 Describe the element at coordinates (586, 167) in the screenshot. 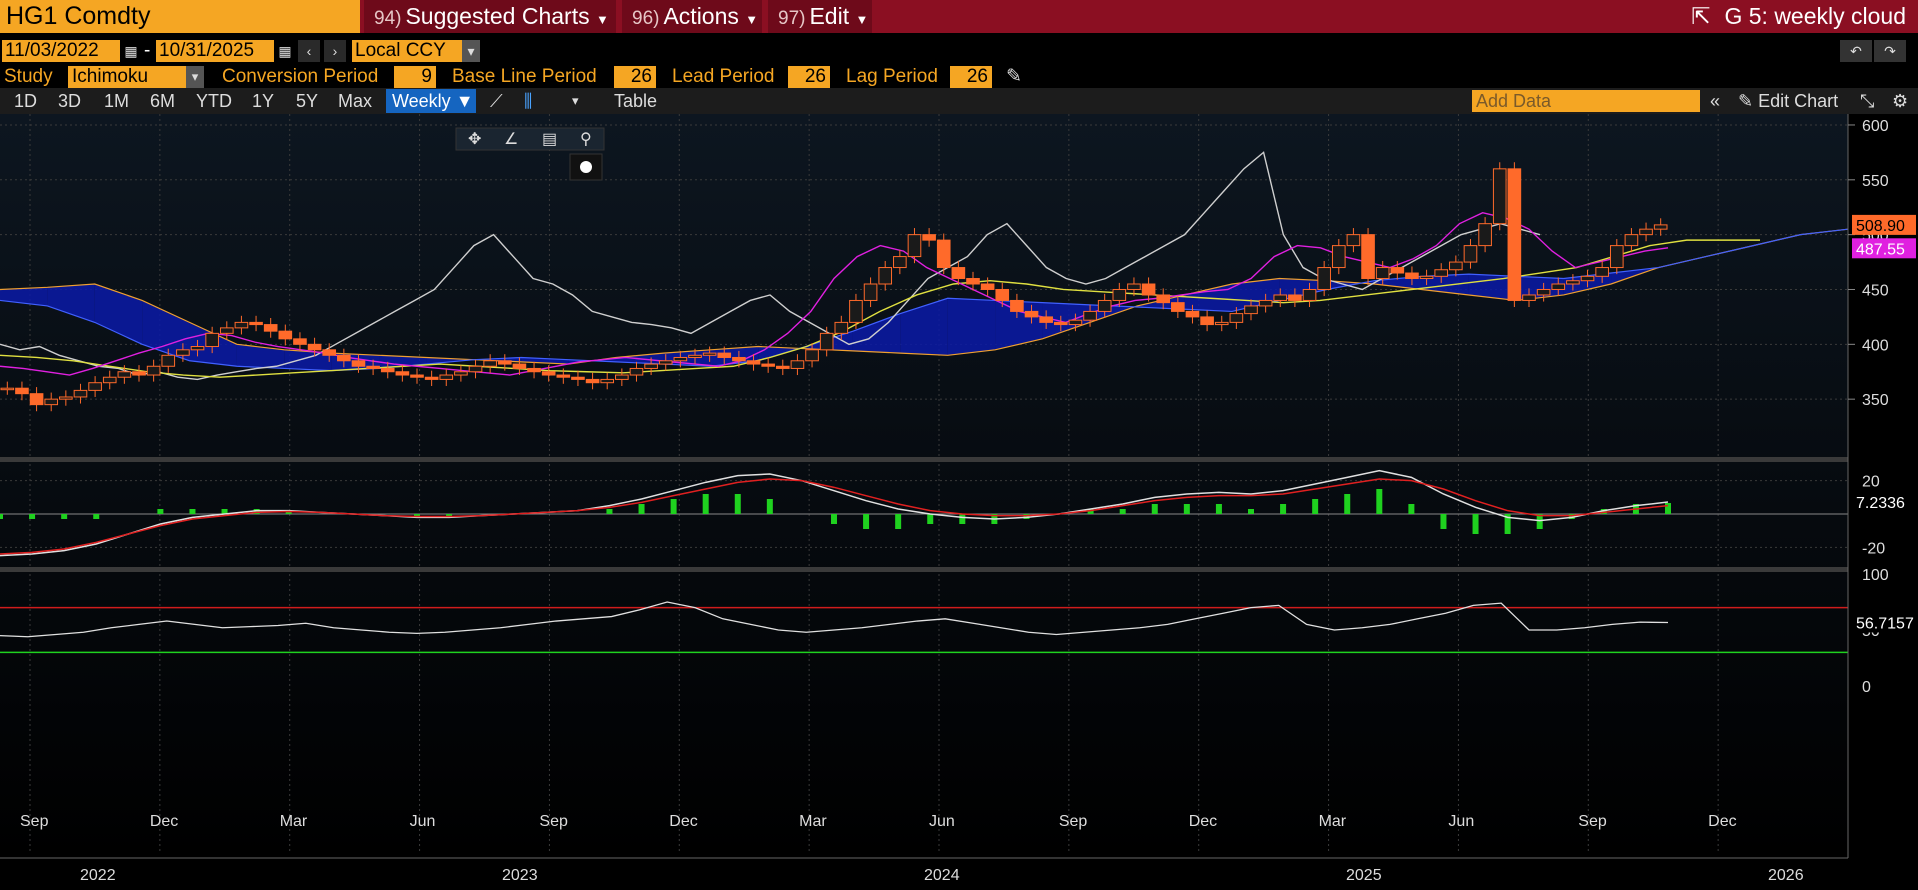

I see `record-icon` at that location.